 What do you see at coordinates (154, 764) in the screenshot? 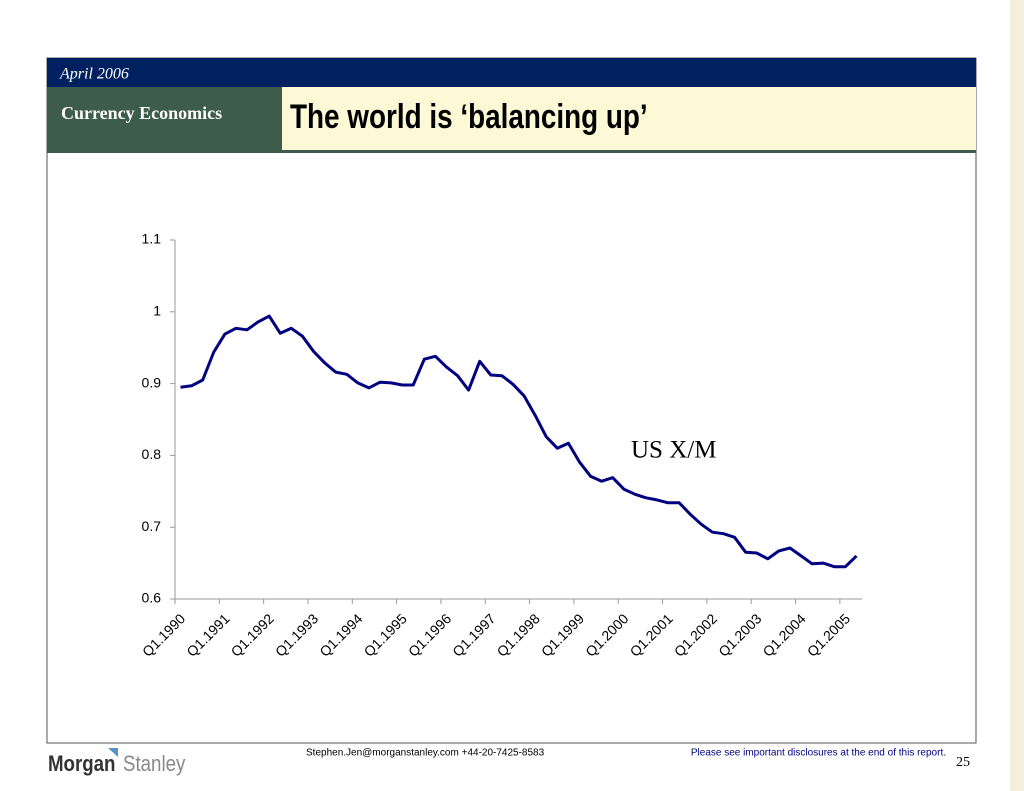
I see `logo-stanley: Stanley` at bounding box center [154, 764].